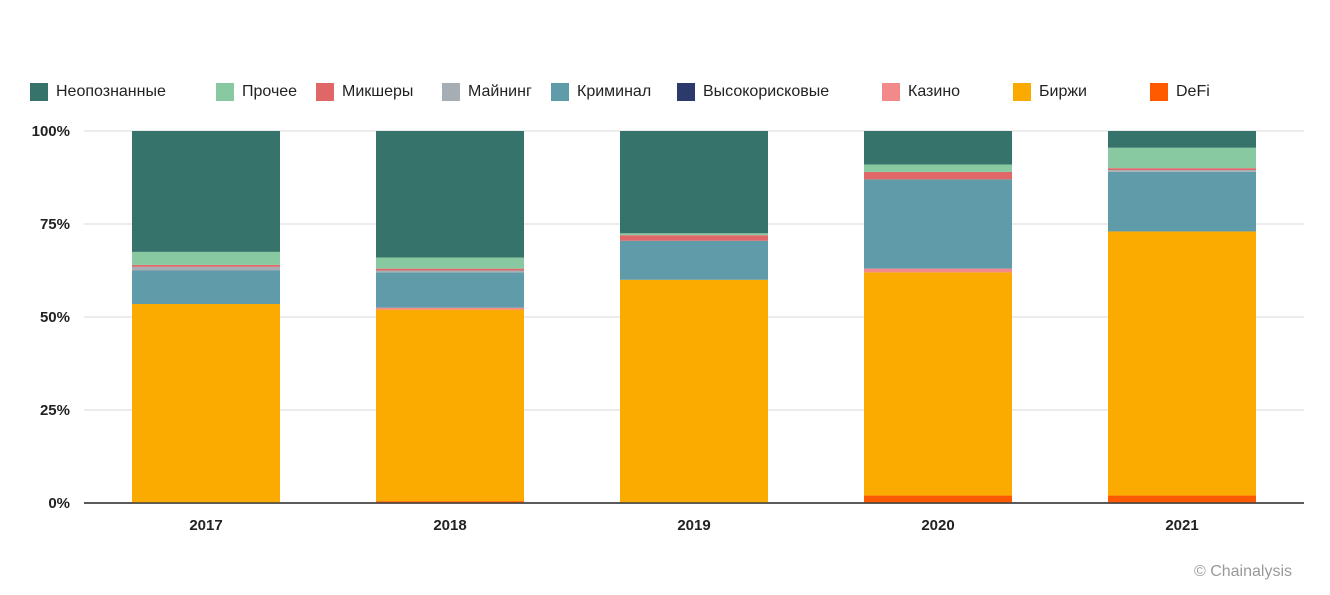 Image resolution: width=1330 pixels, height=595 pixels. Describe the element at coordinates (205, 525) in the screenshot. I see `x-tick-label: 2017` at that location.